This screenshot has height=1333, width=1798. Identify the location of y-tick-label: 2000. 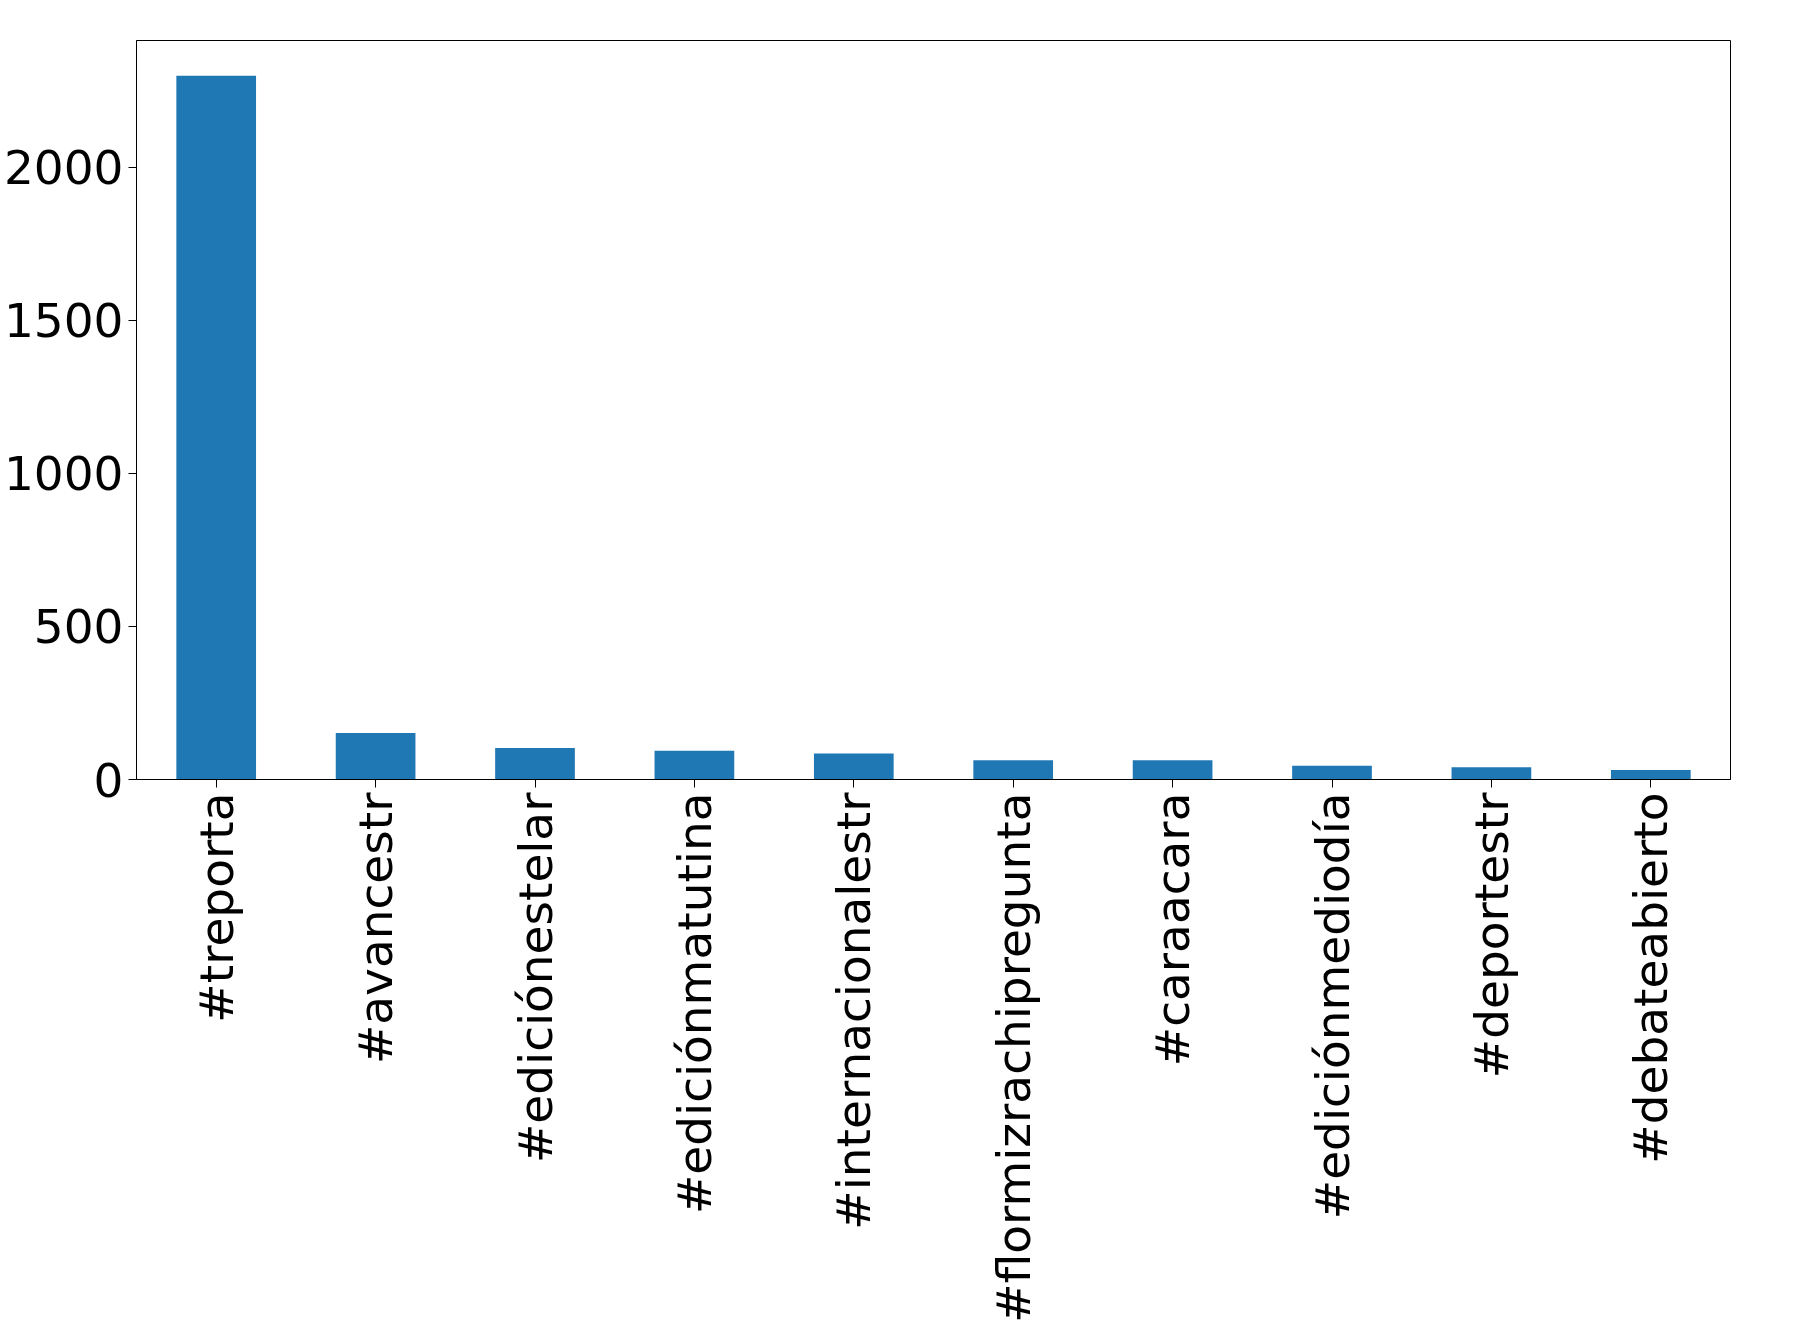
(63, 168).